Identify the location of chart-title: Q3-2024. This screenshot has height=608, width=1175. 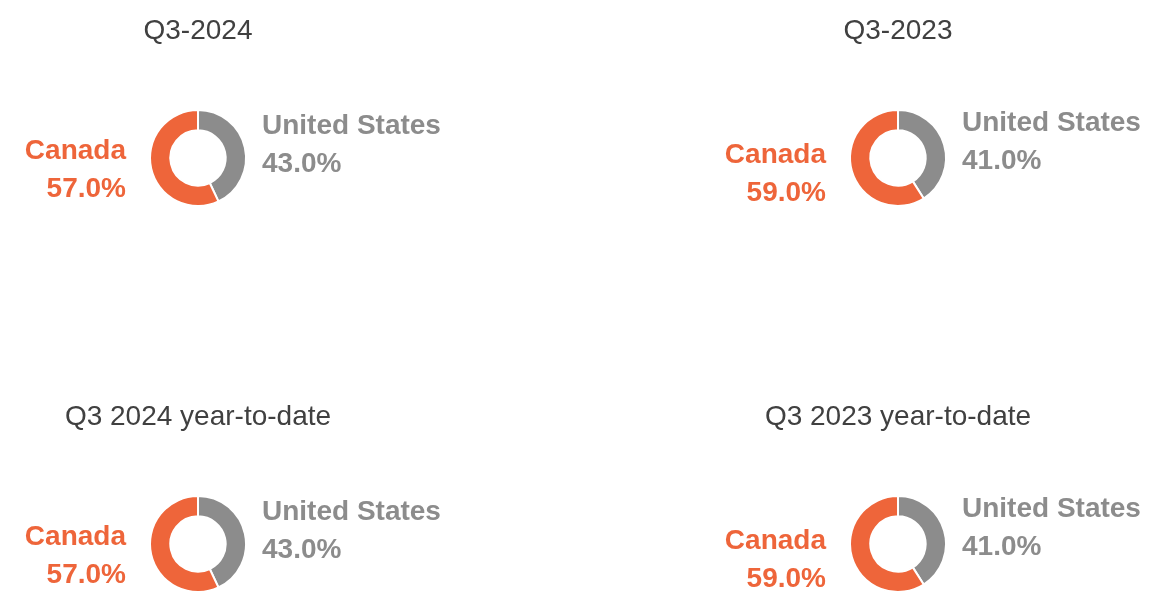
(198, 30).